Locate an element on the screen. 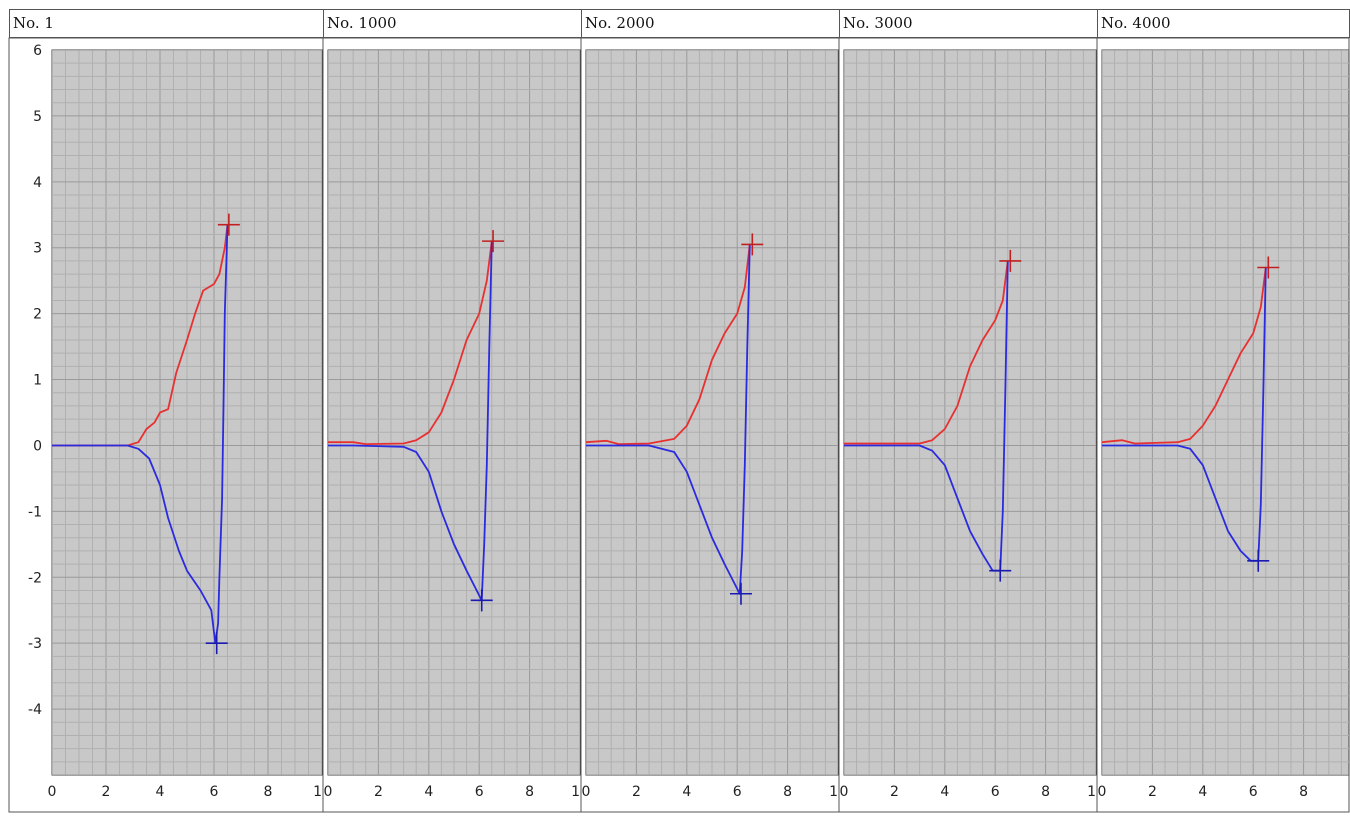 The width and height of the screenshot is (1350, 817). panel-3-x-tick-label: 8 is located at coordinates (787, 792).